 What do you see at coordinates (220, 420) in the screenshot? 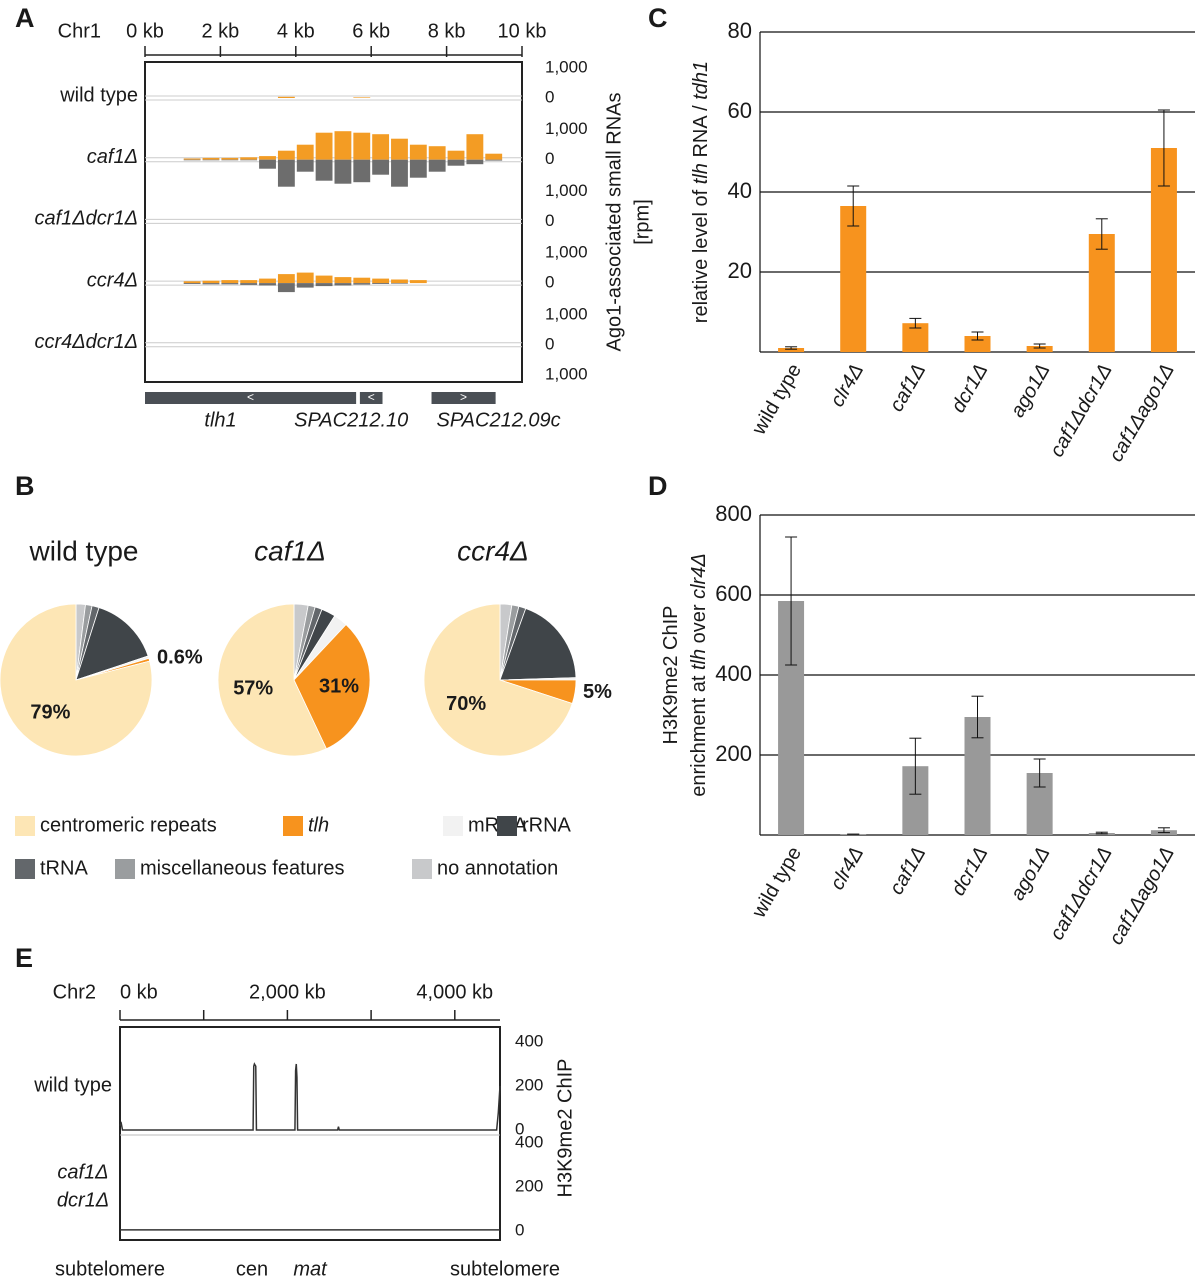
I see `gene-label: tlh1` at bounding box center [220, 420].